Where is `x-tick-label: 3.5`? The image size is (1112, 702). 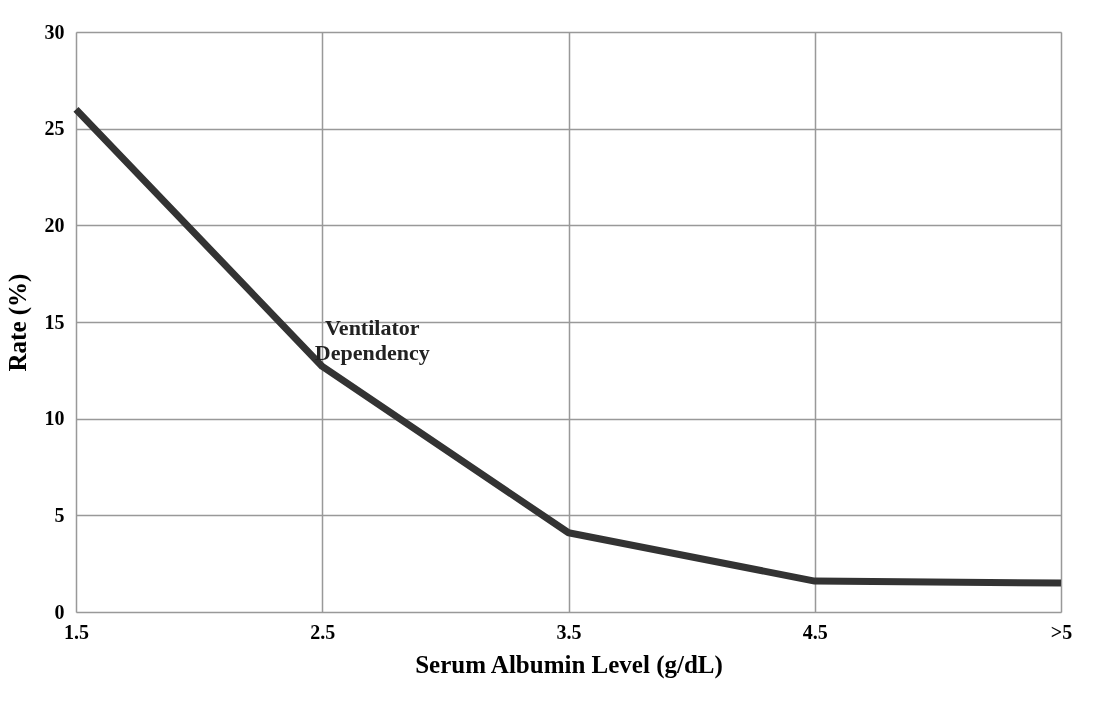 x-tick-label: 3.5 is located at coordinates (569, 631).